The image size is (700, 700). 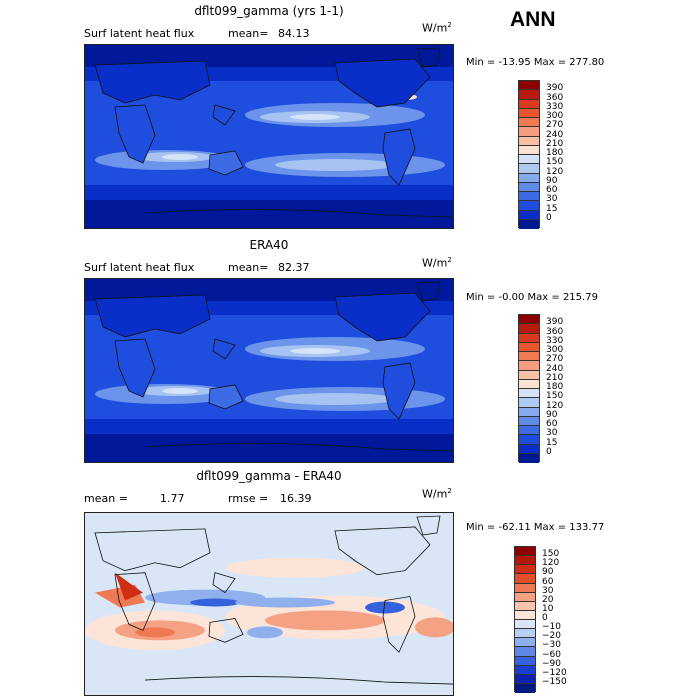 I want to click on panel-2-map, so click(x=269, y=370).